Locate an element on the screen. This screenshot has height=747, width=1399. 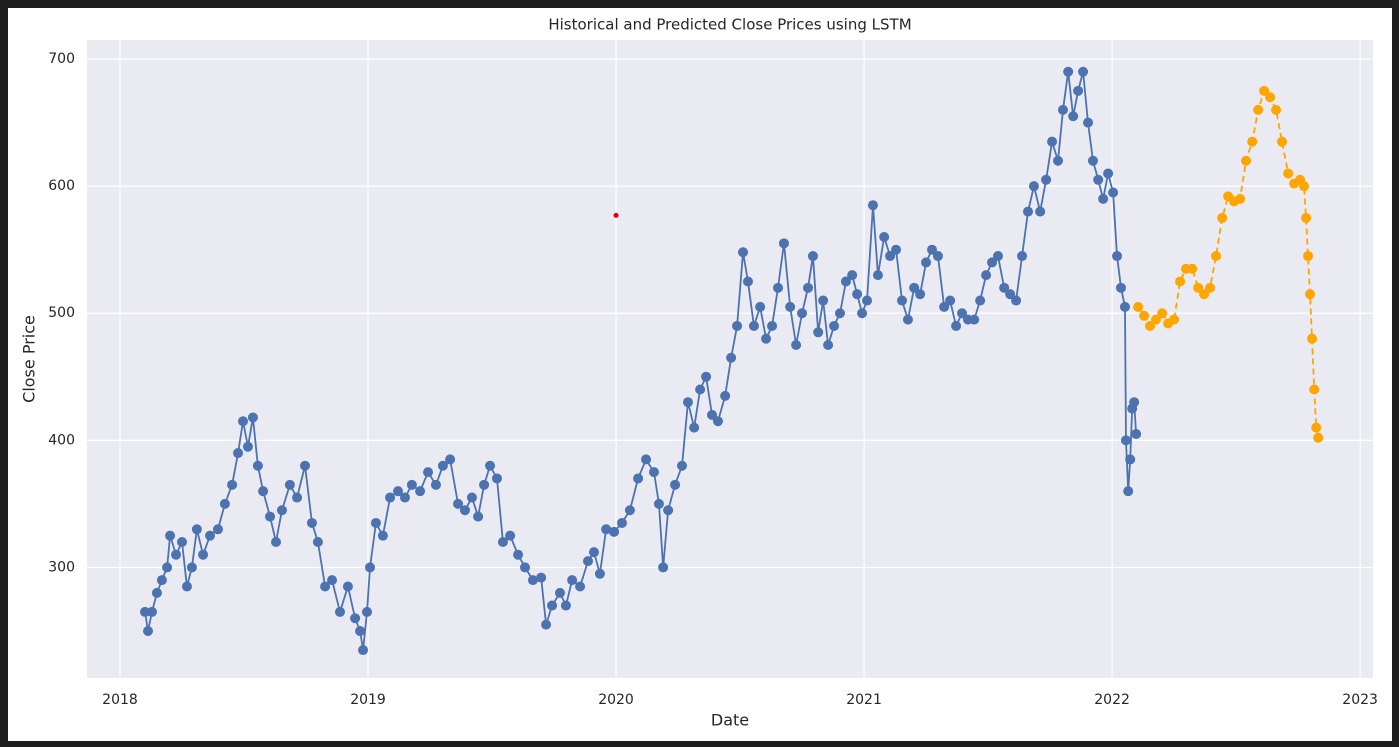
y-tick-label: 600 is located at coordinates (61, 186).